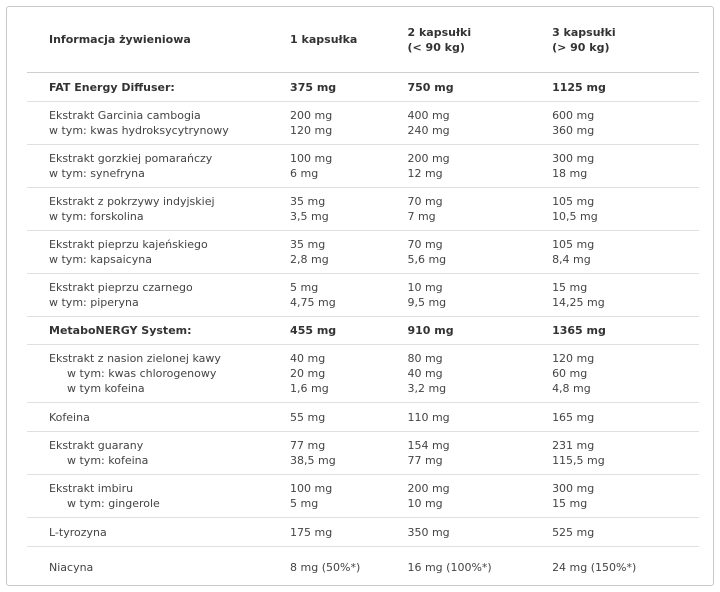 This screenshot has width=720, height=592. What do you see at coordinates (142, 373) in the screenshot?
I see `cell-line: w tym: kwas chlorogenowy` at bounding box center [142, 373].